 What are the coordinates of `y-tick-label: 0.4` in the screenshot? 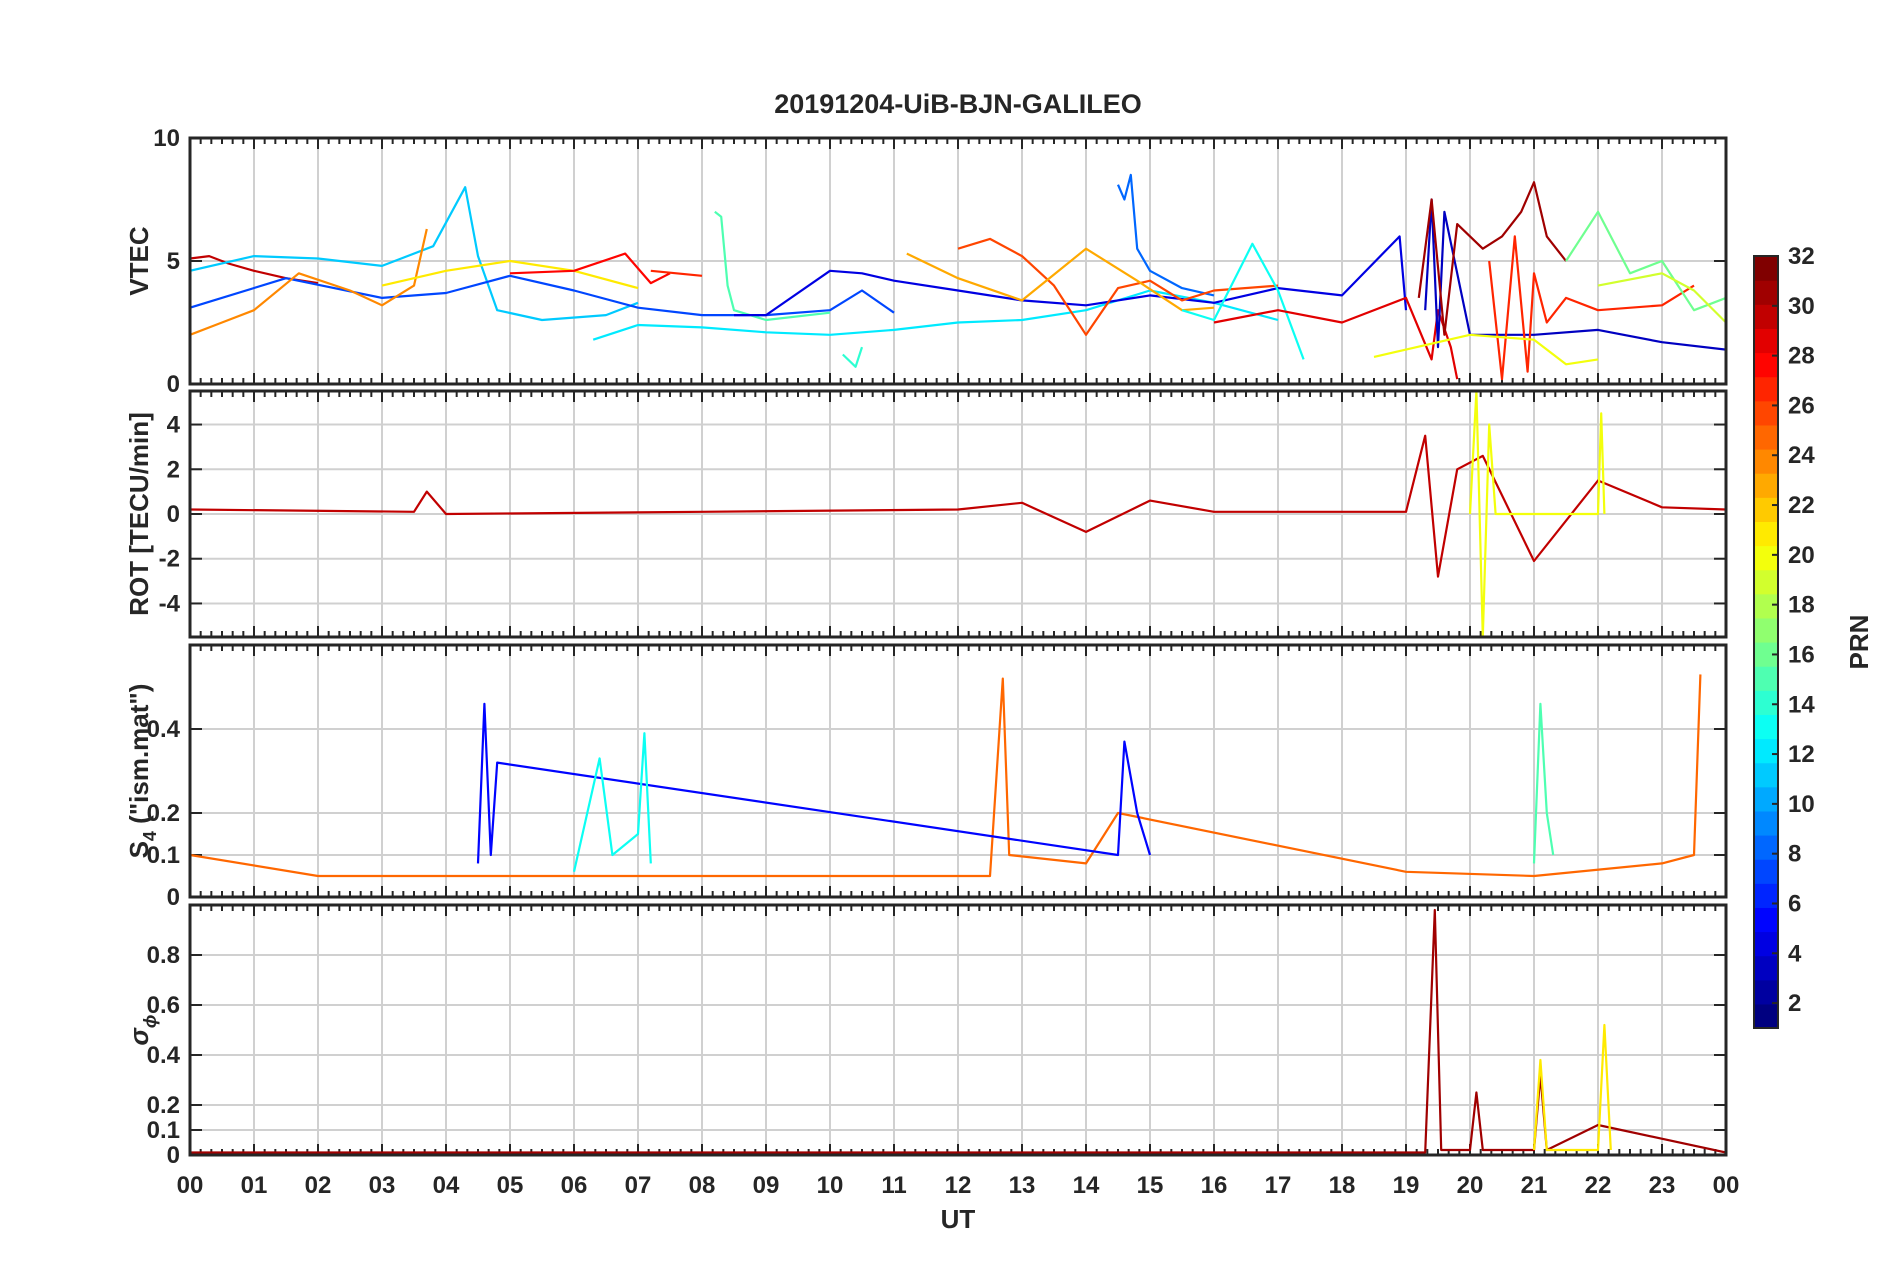 It's located at (164, 1055).